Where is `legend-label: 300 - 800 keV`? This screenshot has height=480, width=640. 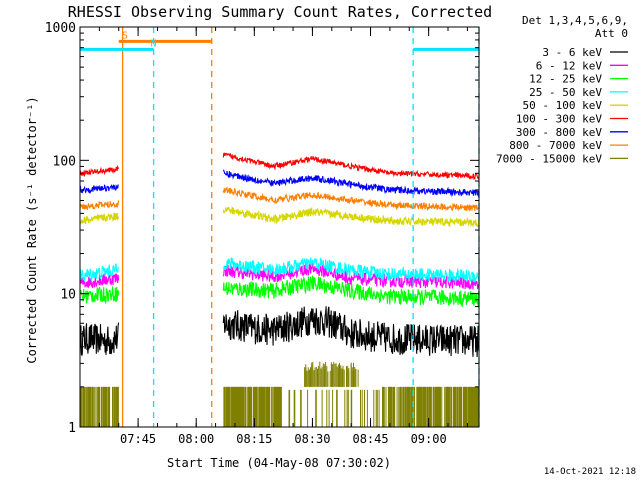 legend-label: 300 - 800 keV is located at coordinates (559, 132).